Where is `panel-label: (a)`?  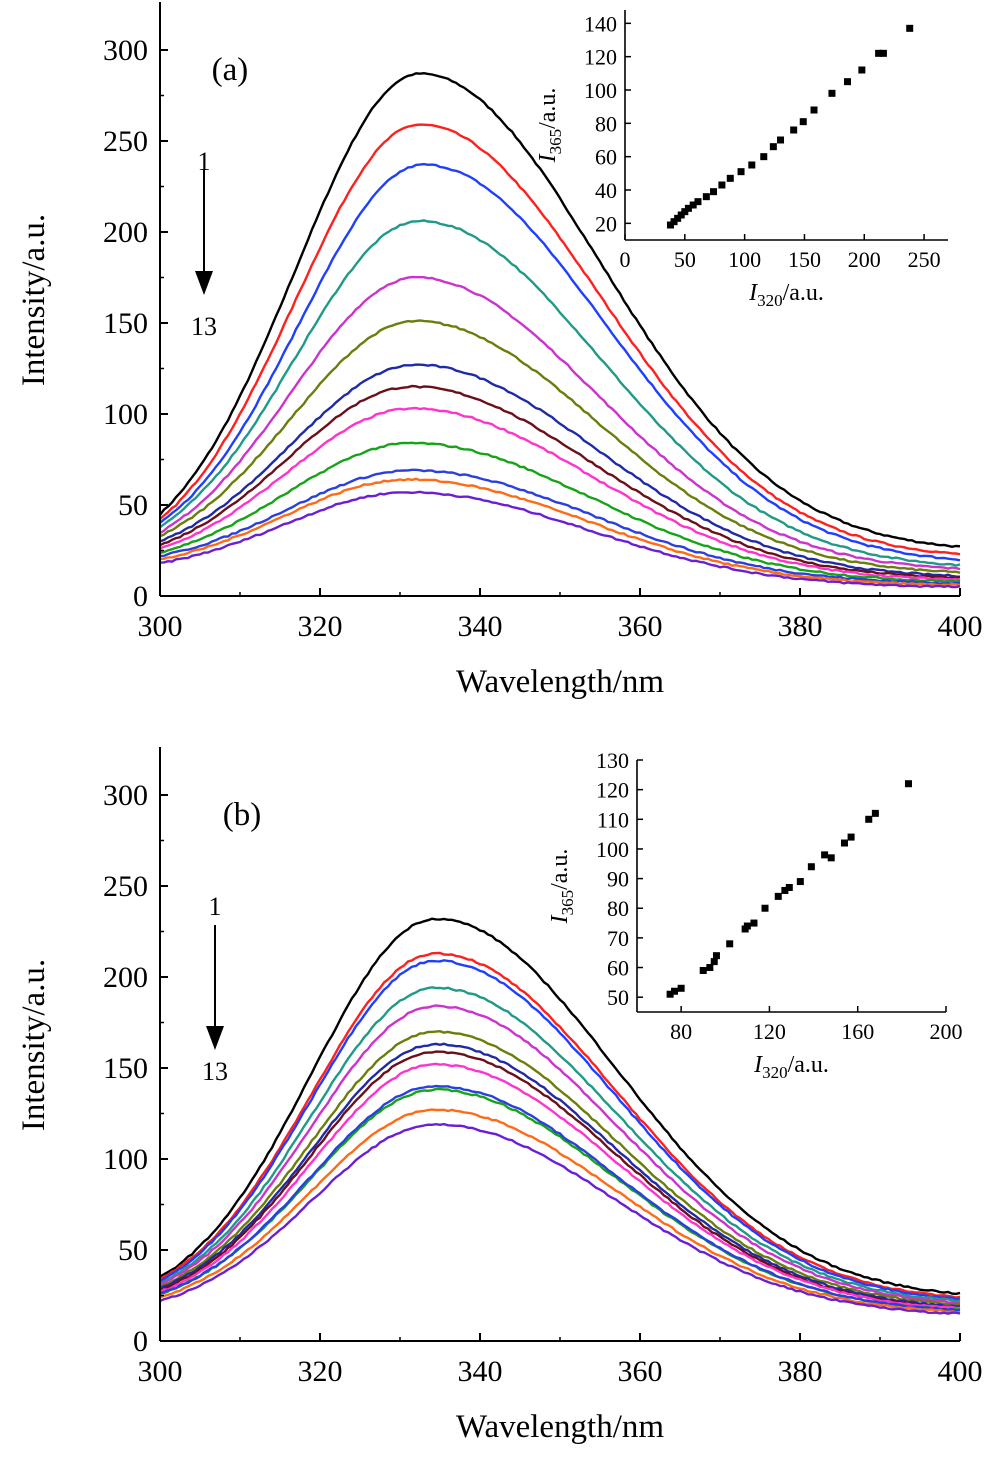
panel-label: (a) is located at coordinates (230, 70).